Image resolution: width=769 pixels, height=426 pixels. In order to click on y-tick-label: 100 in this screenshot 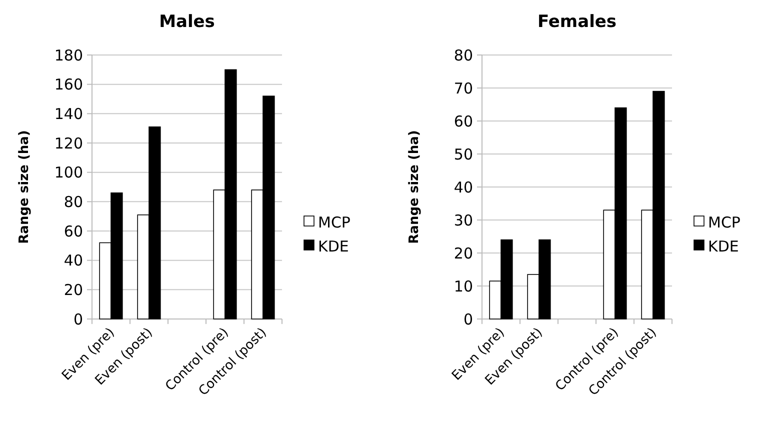, I will do `click(68, 173)`.